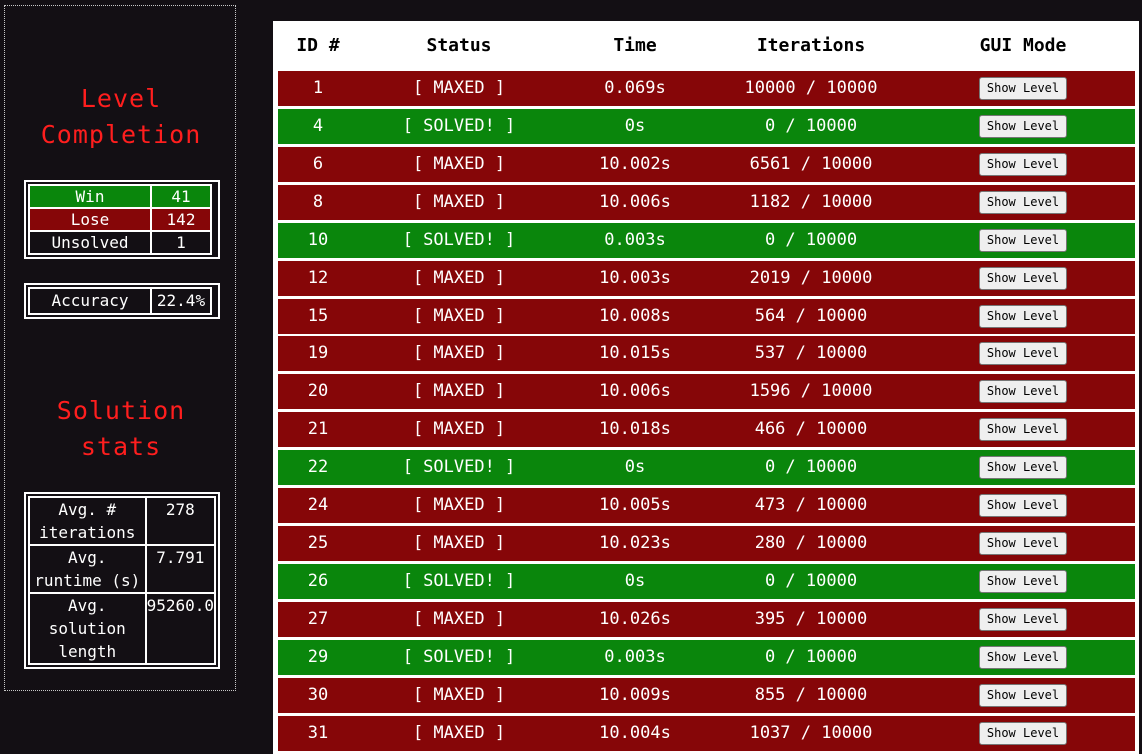 The width and height of the screenshot is (1142, 754). What do you see at coordinates (318, 505) in the screenshot?
I see `row-id: 24` at bounding box center [318, 505].